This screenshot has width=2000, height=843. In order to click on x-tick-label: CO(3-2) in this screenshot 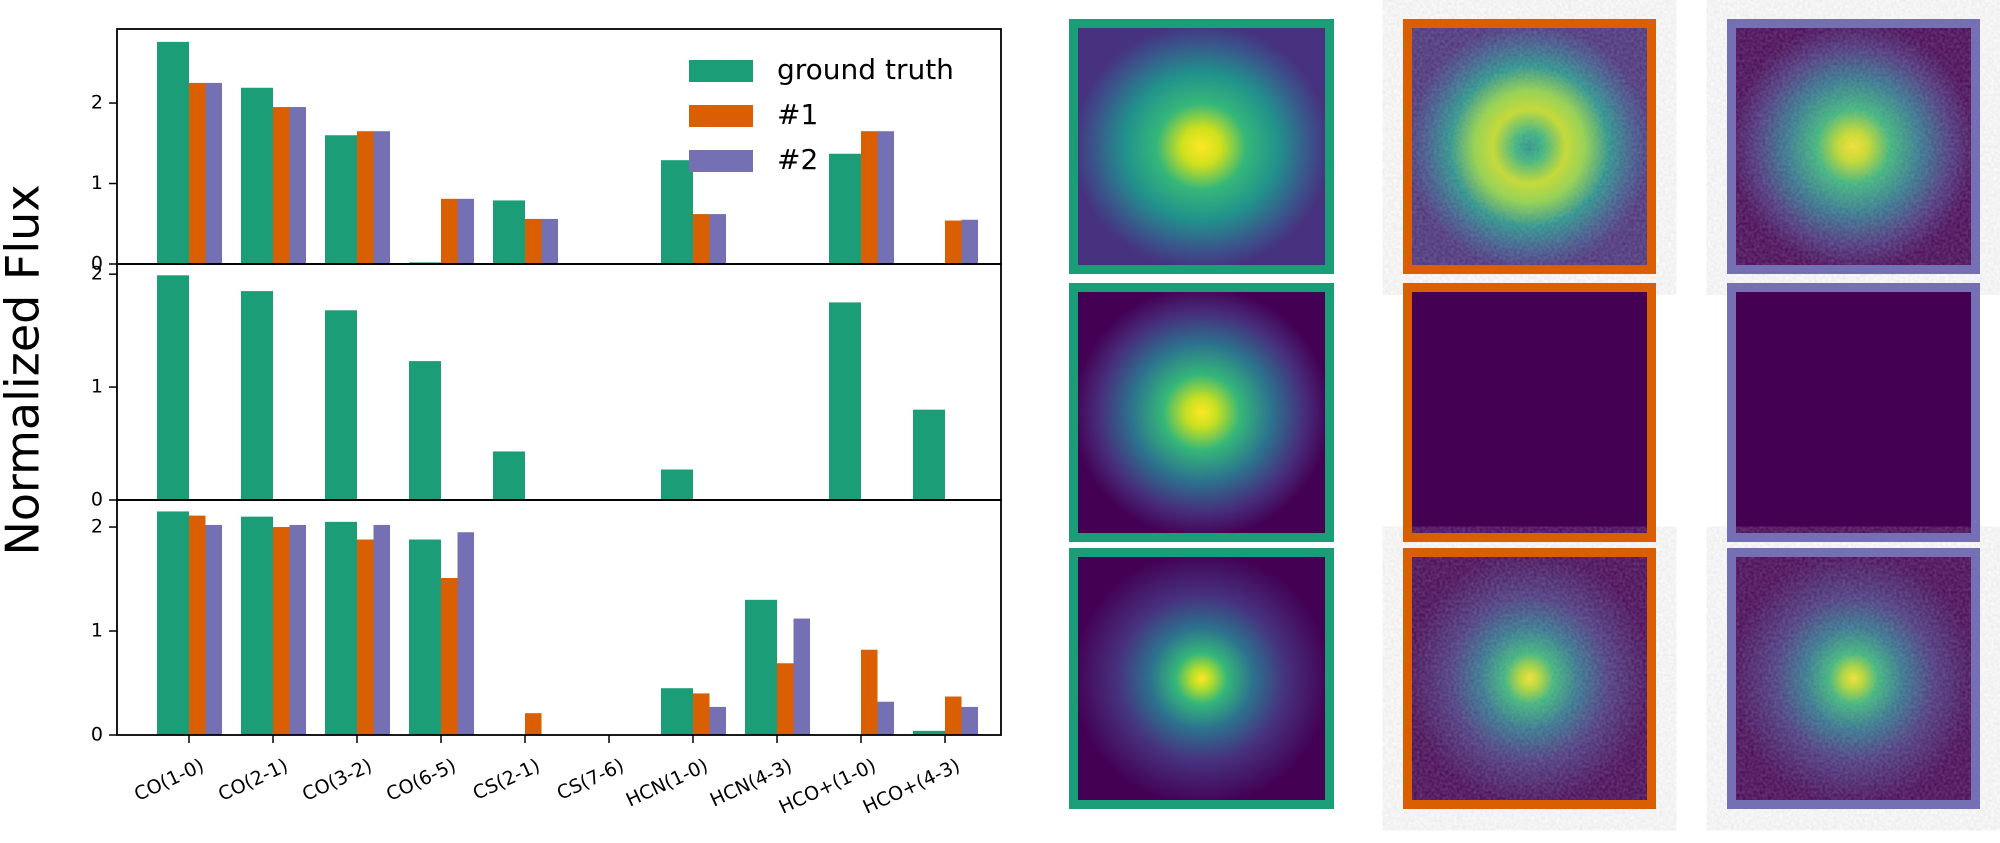, I will do `click(337, 780)`.